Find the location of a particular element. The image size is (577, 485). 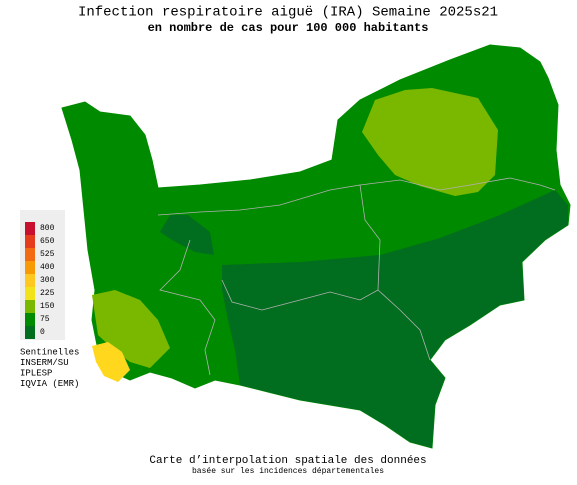

zone-dark-small is located at coordinates (187, 235).